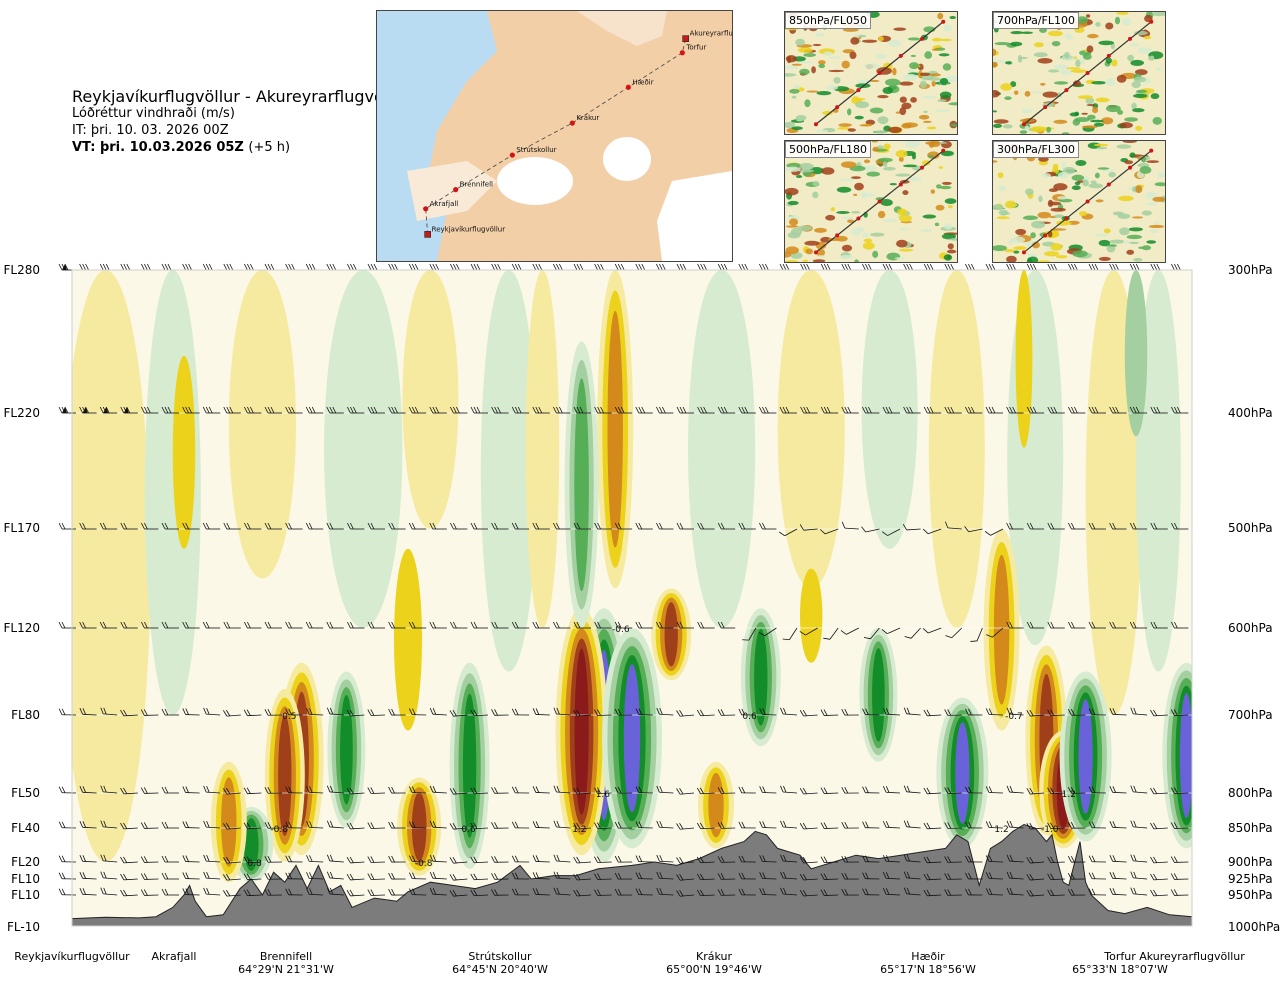 The image size is (1280, 981). I want to click on map-airport-marker, so click(685, 38).